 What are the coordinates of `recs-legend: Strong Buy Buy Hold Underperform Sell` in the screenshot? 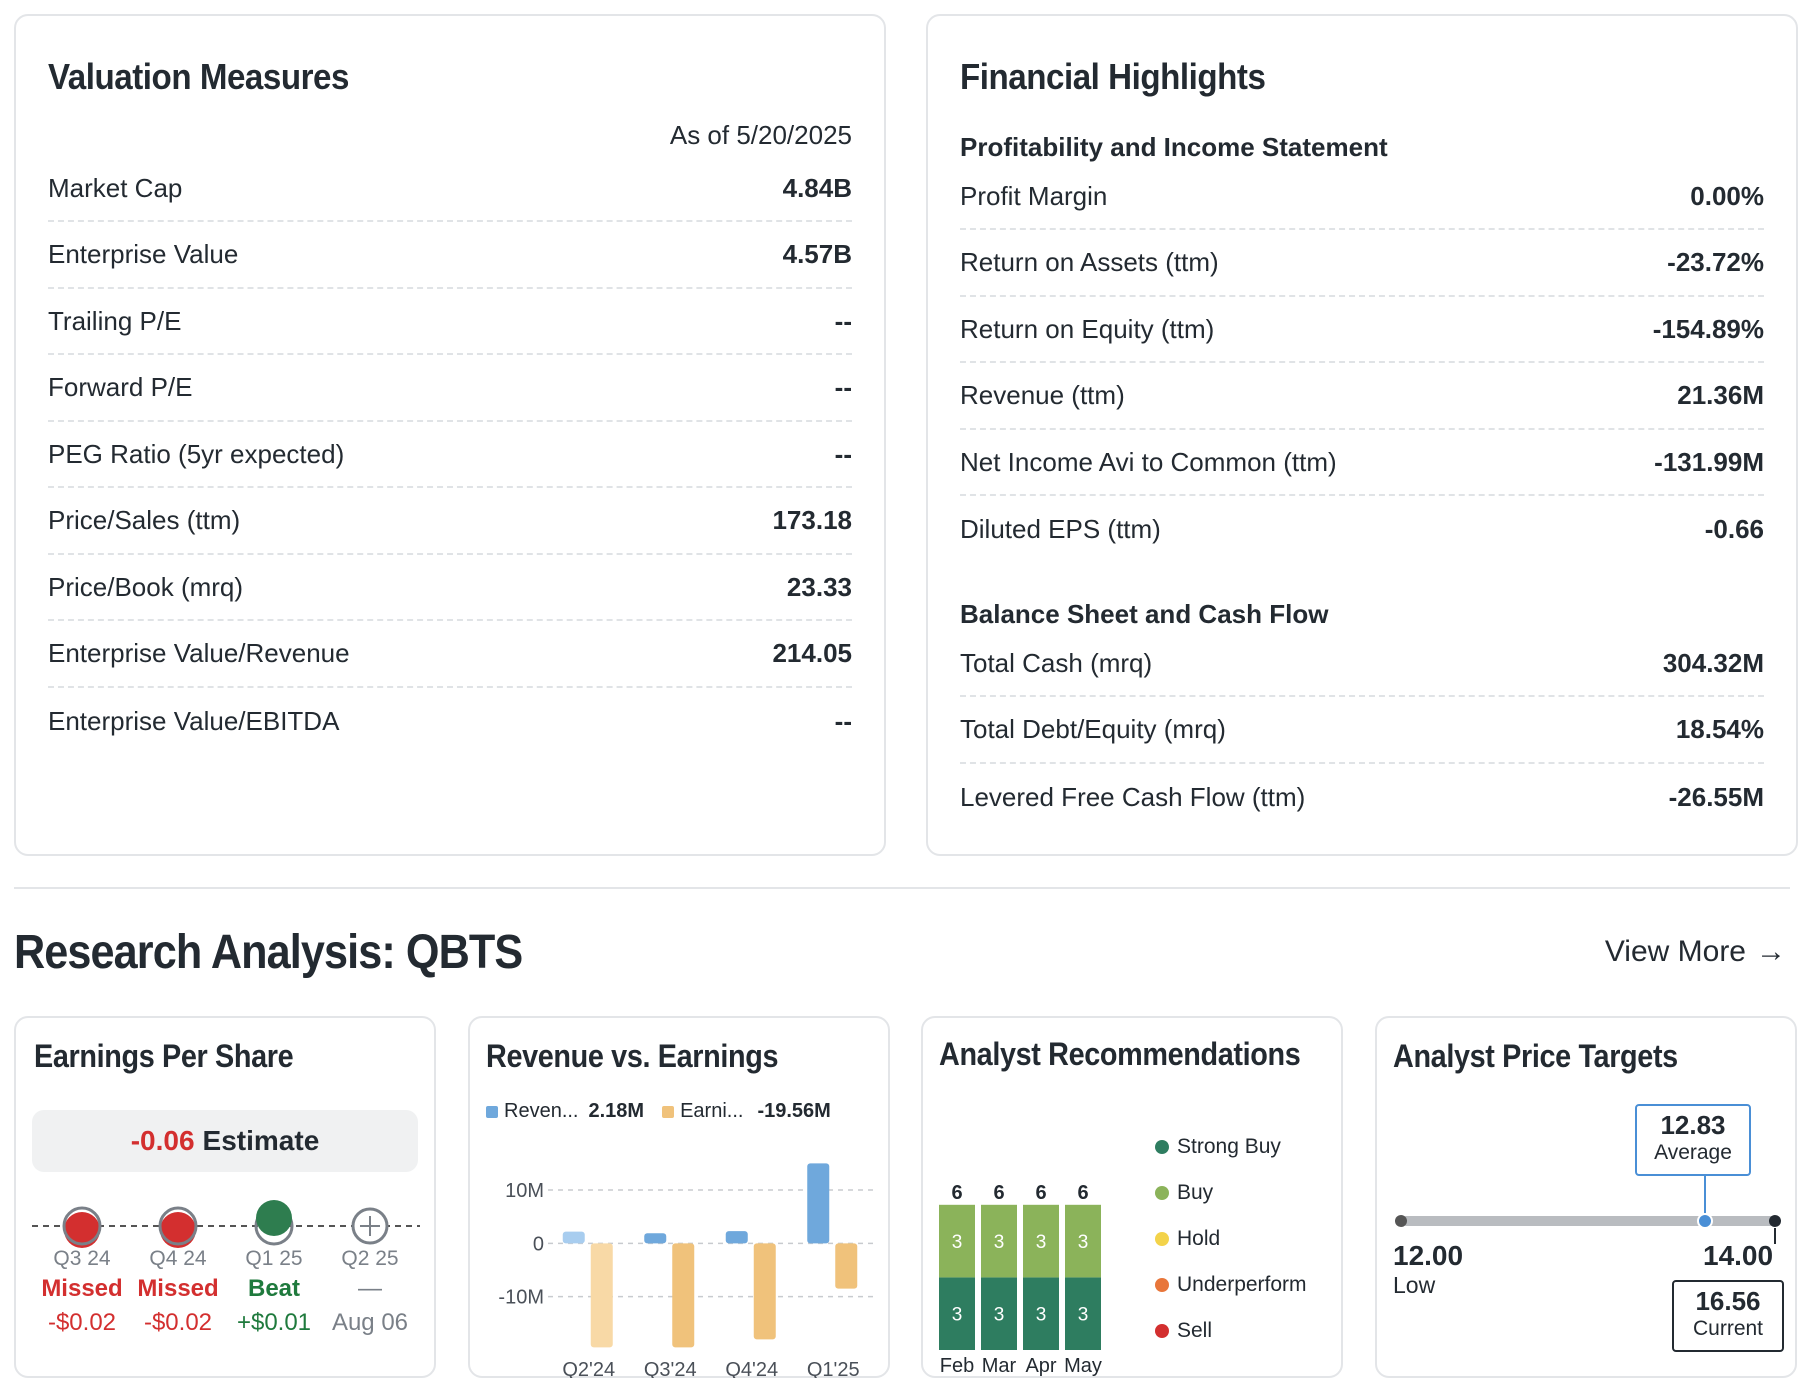 It's located at (1231, 1239).